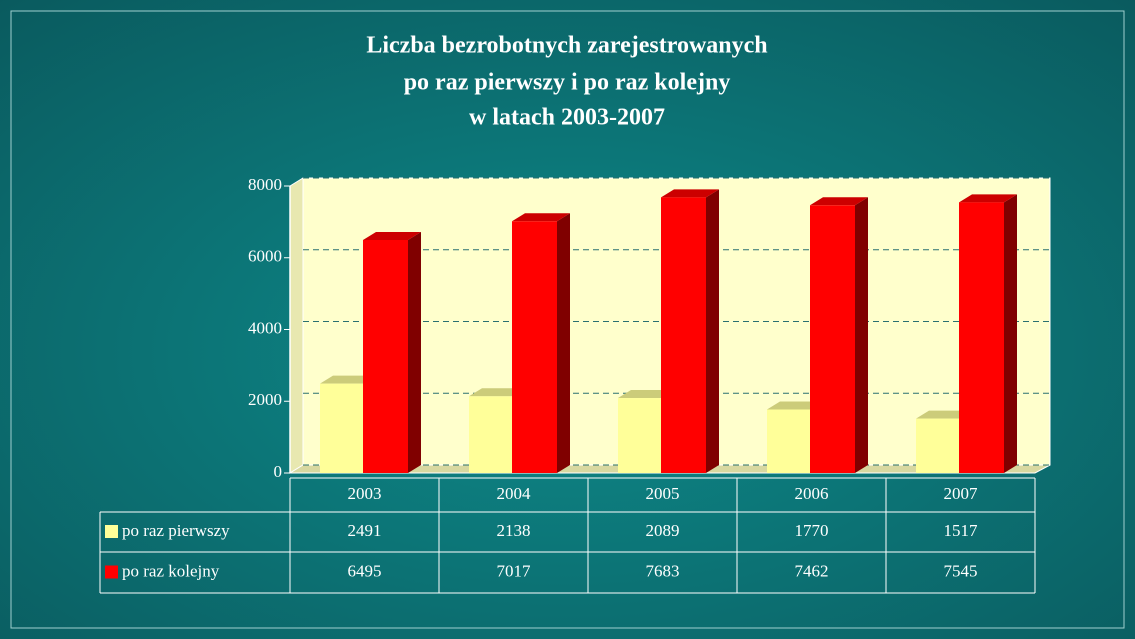  Describe the element at coordinates (812, 493) in the screenshot. I see `x-tick-label: 2006` at that location.